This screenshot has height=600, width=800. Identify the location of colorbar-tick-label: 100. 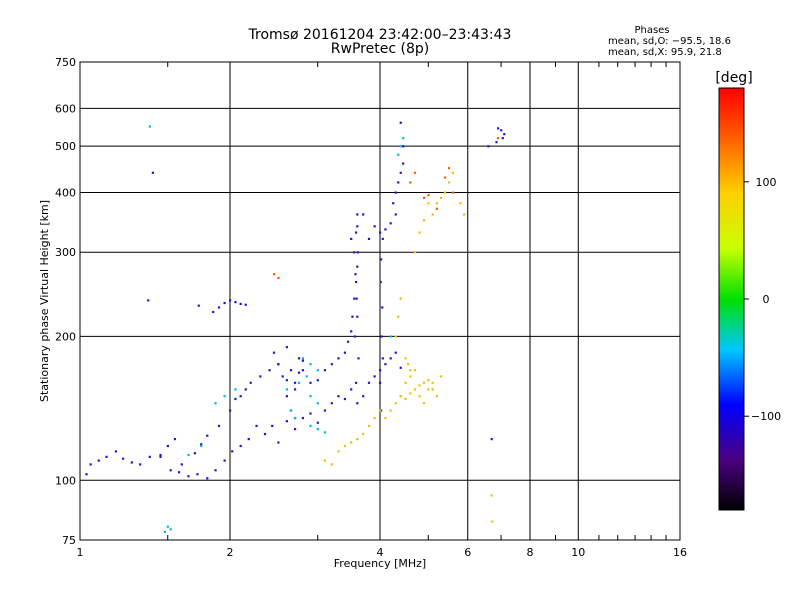
(766, 182).